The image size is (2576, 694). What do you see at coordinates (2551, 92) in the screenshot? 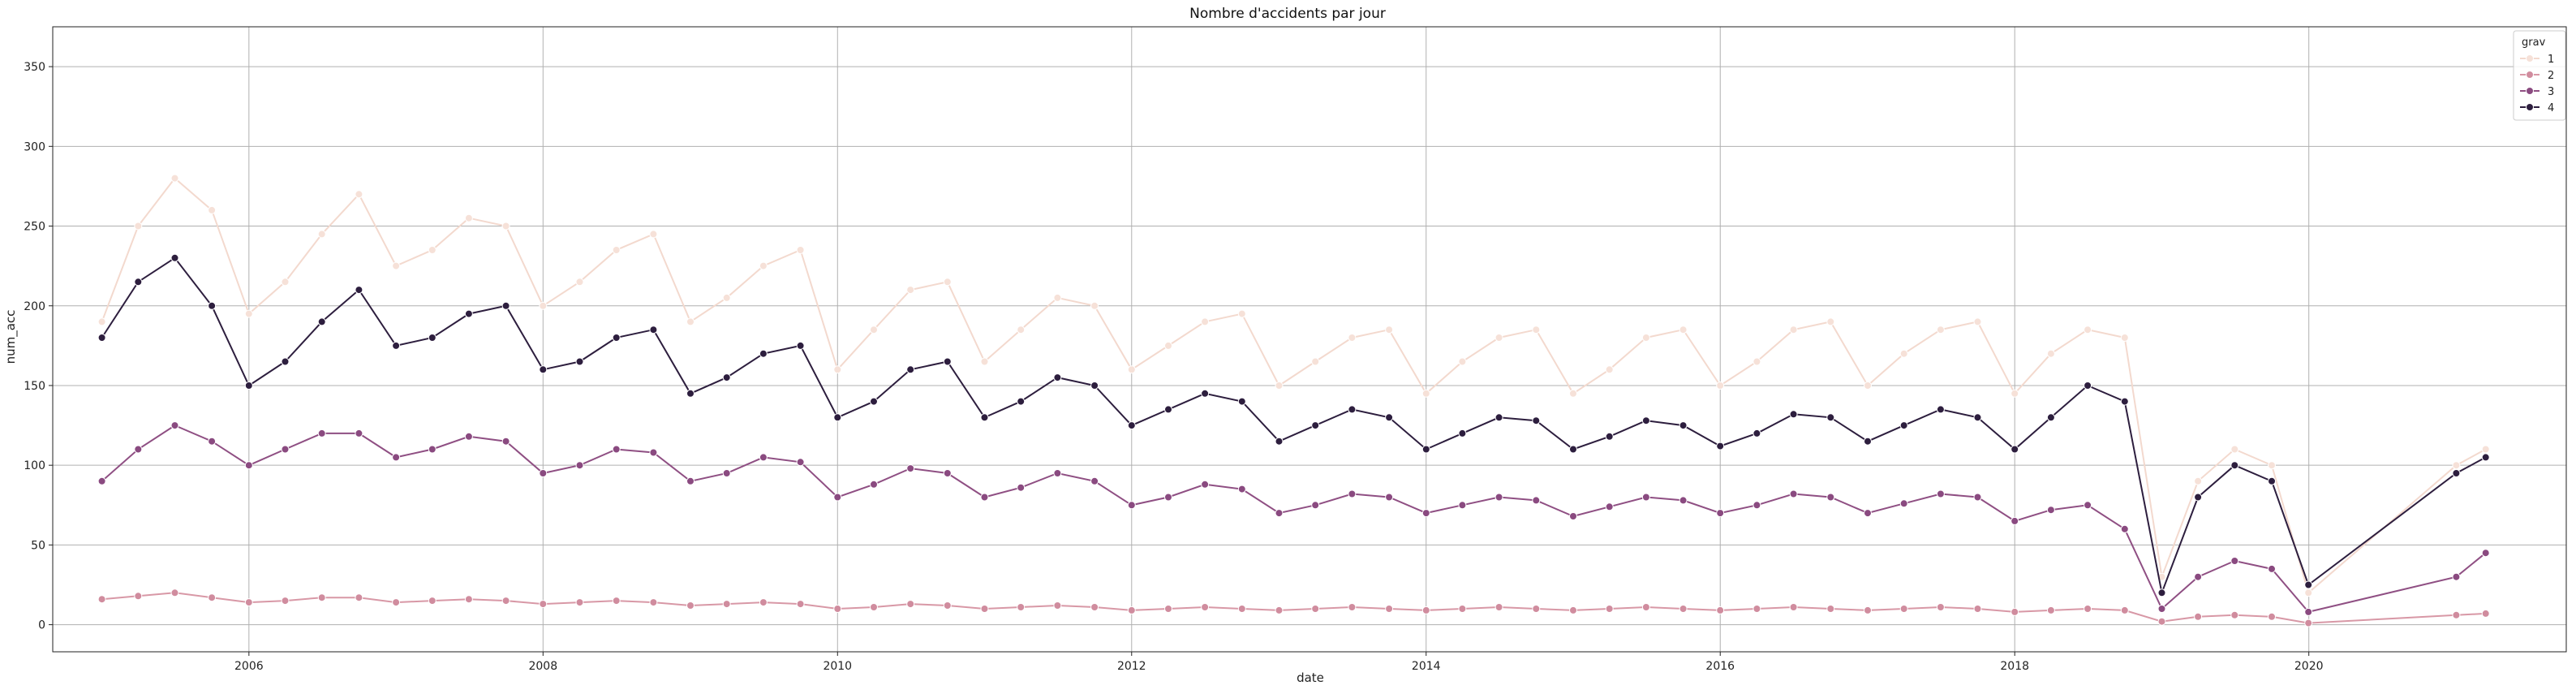
I see `legend-label: 3` at bounding box center [2551, 92].